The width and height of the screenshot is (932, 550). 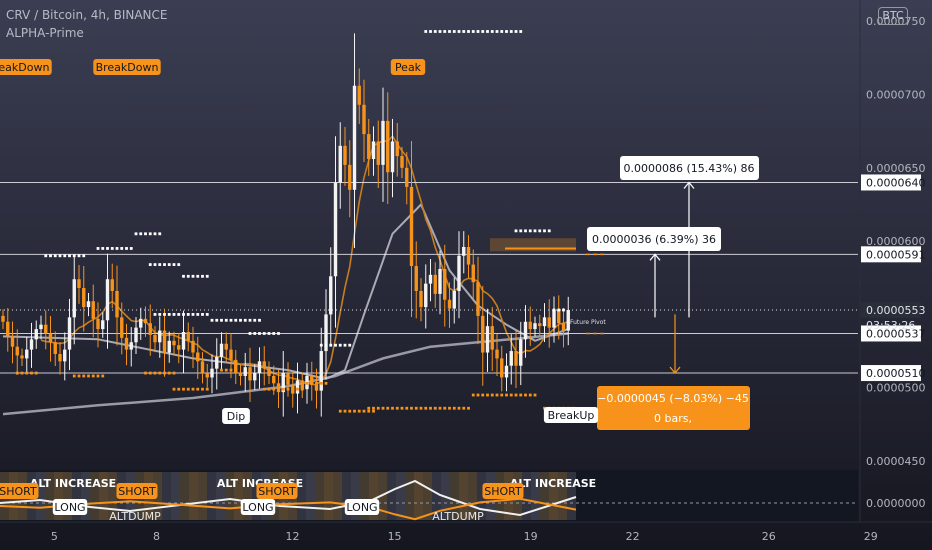 I want to click on currency-badge: BTC, so click(x=893, y=16).